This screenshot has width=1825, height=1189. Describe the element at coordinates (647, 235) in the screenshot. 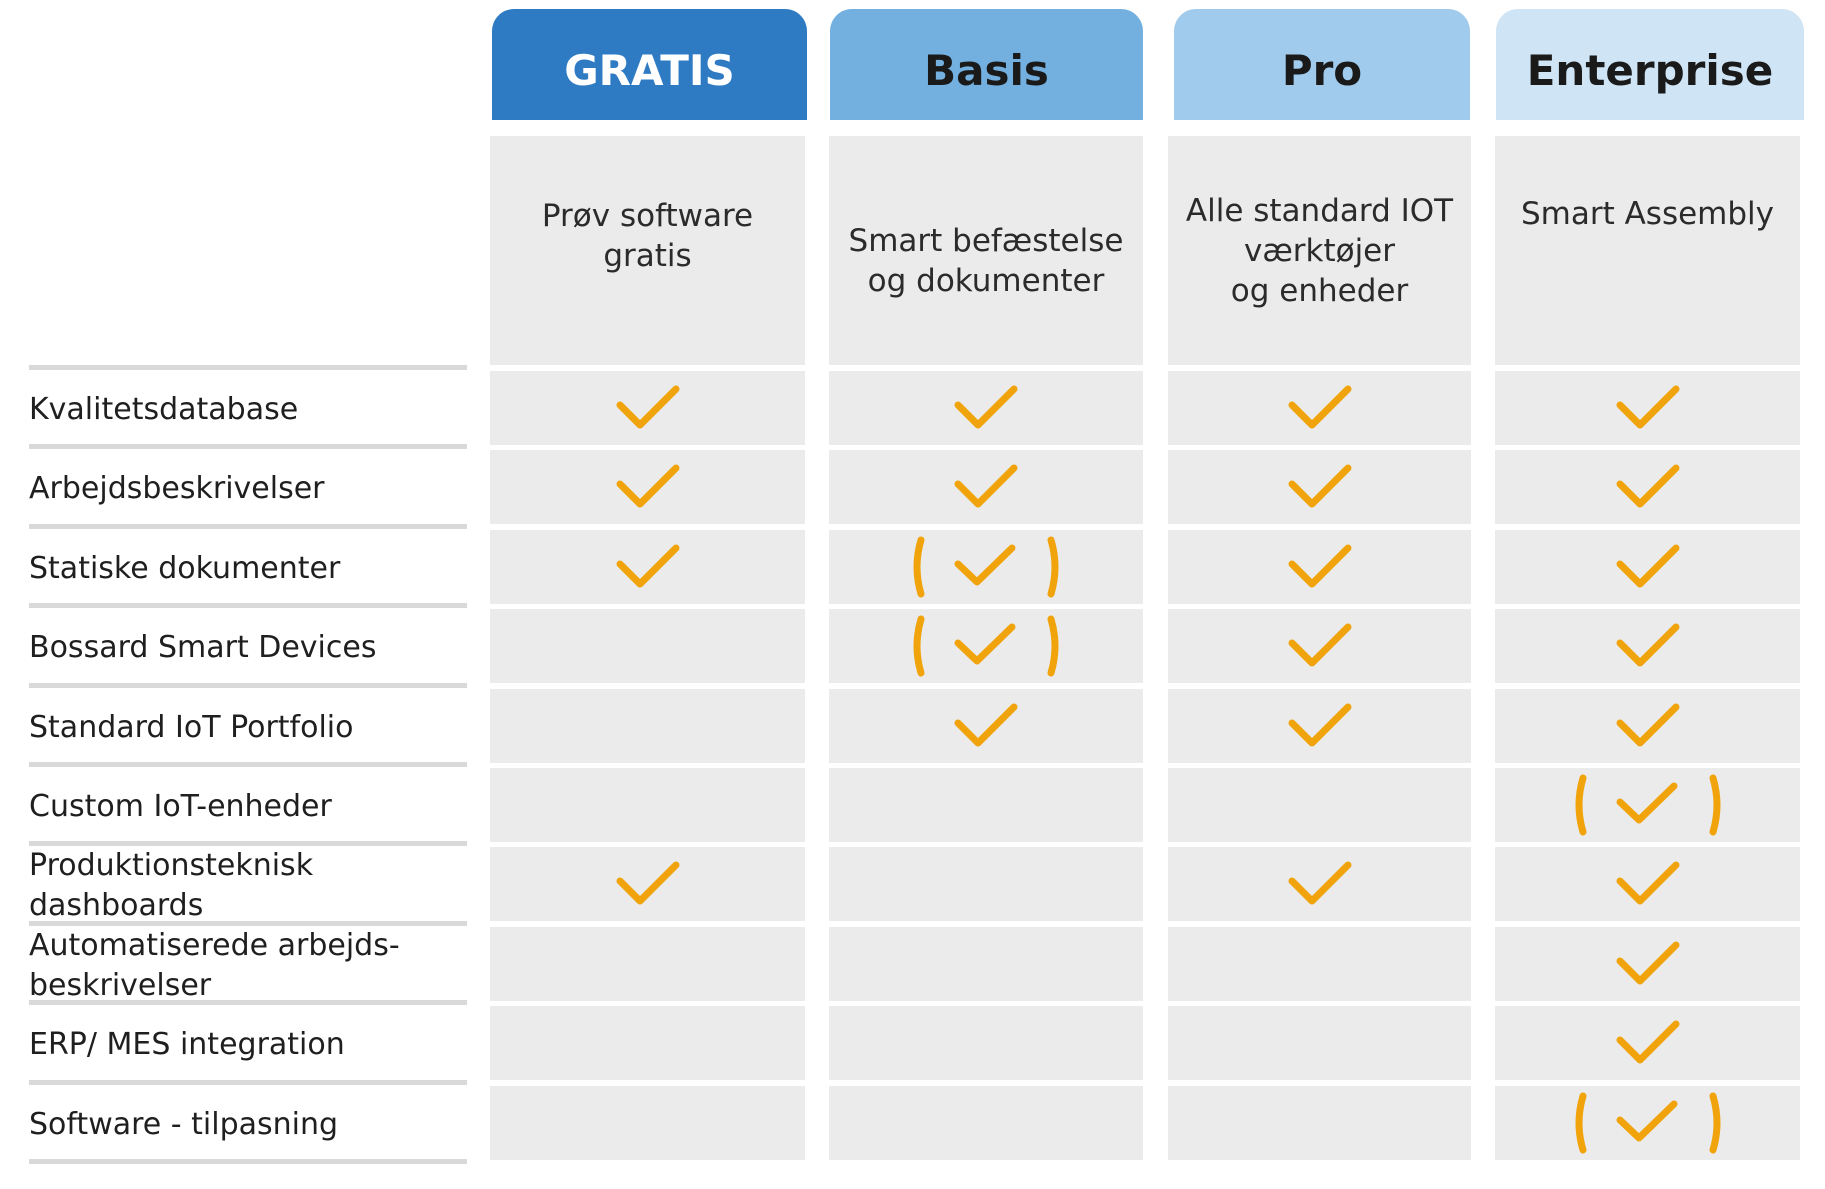

I see `plan-description-text: Prøv software gratis` at that location.